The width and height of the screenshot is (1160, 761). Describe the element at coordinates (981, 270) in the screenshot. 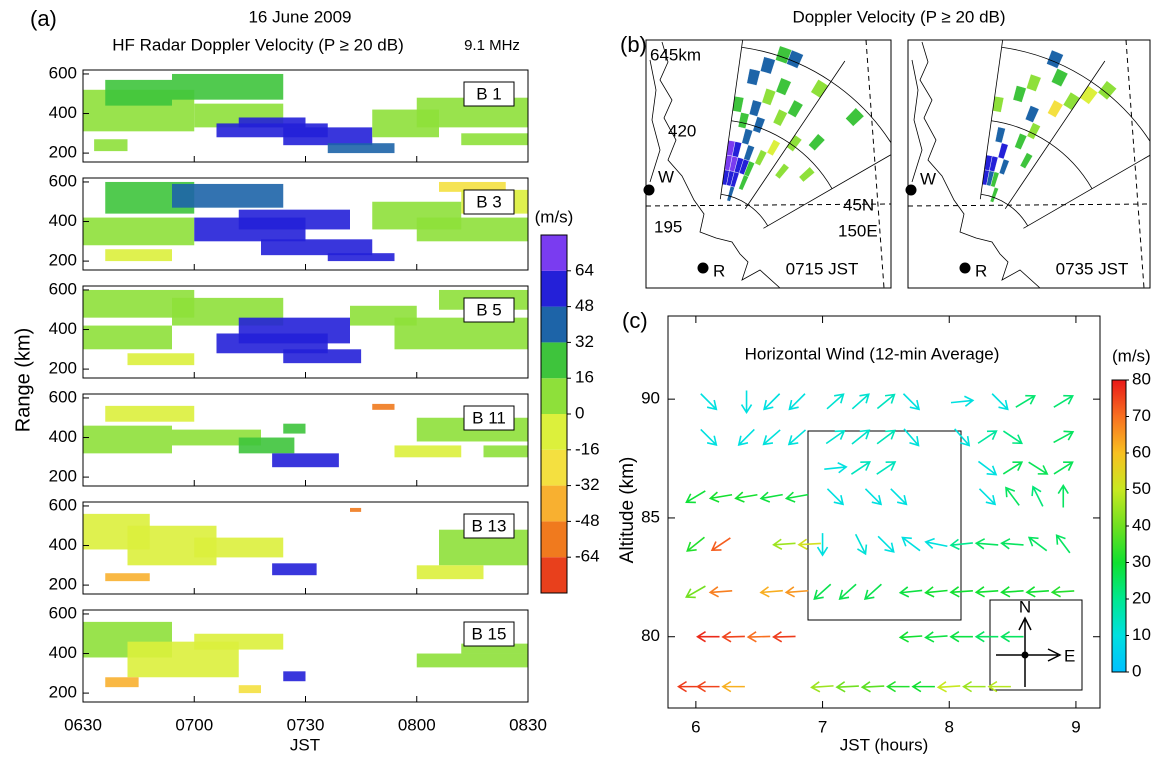

I see `site-label: R` at that location.